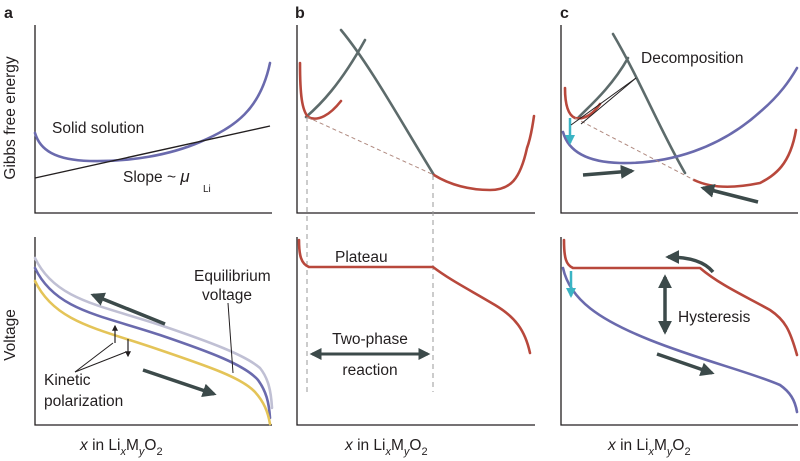 This screenshot has height=461, width=800. I want to click on common-tangent-line, so click(370, 146).